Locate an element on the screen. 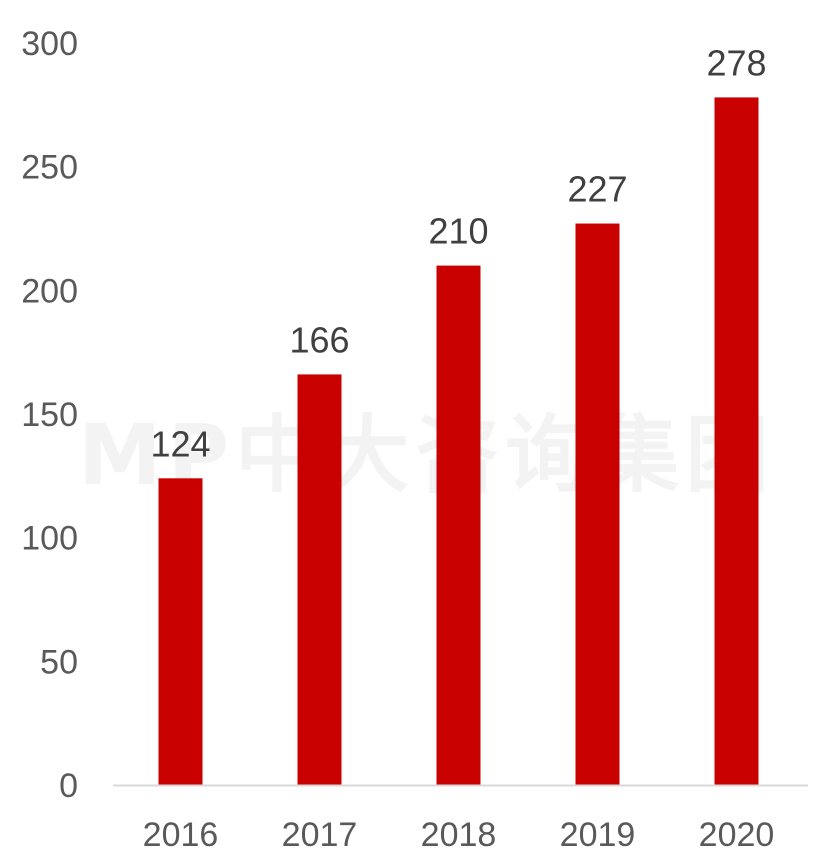  y-tick-label: 200 is located at coordinates (49, 291).